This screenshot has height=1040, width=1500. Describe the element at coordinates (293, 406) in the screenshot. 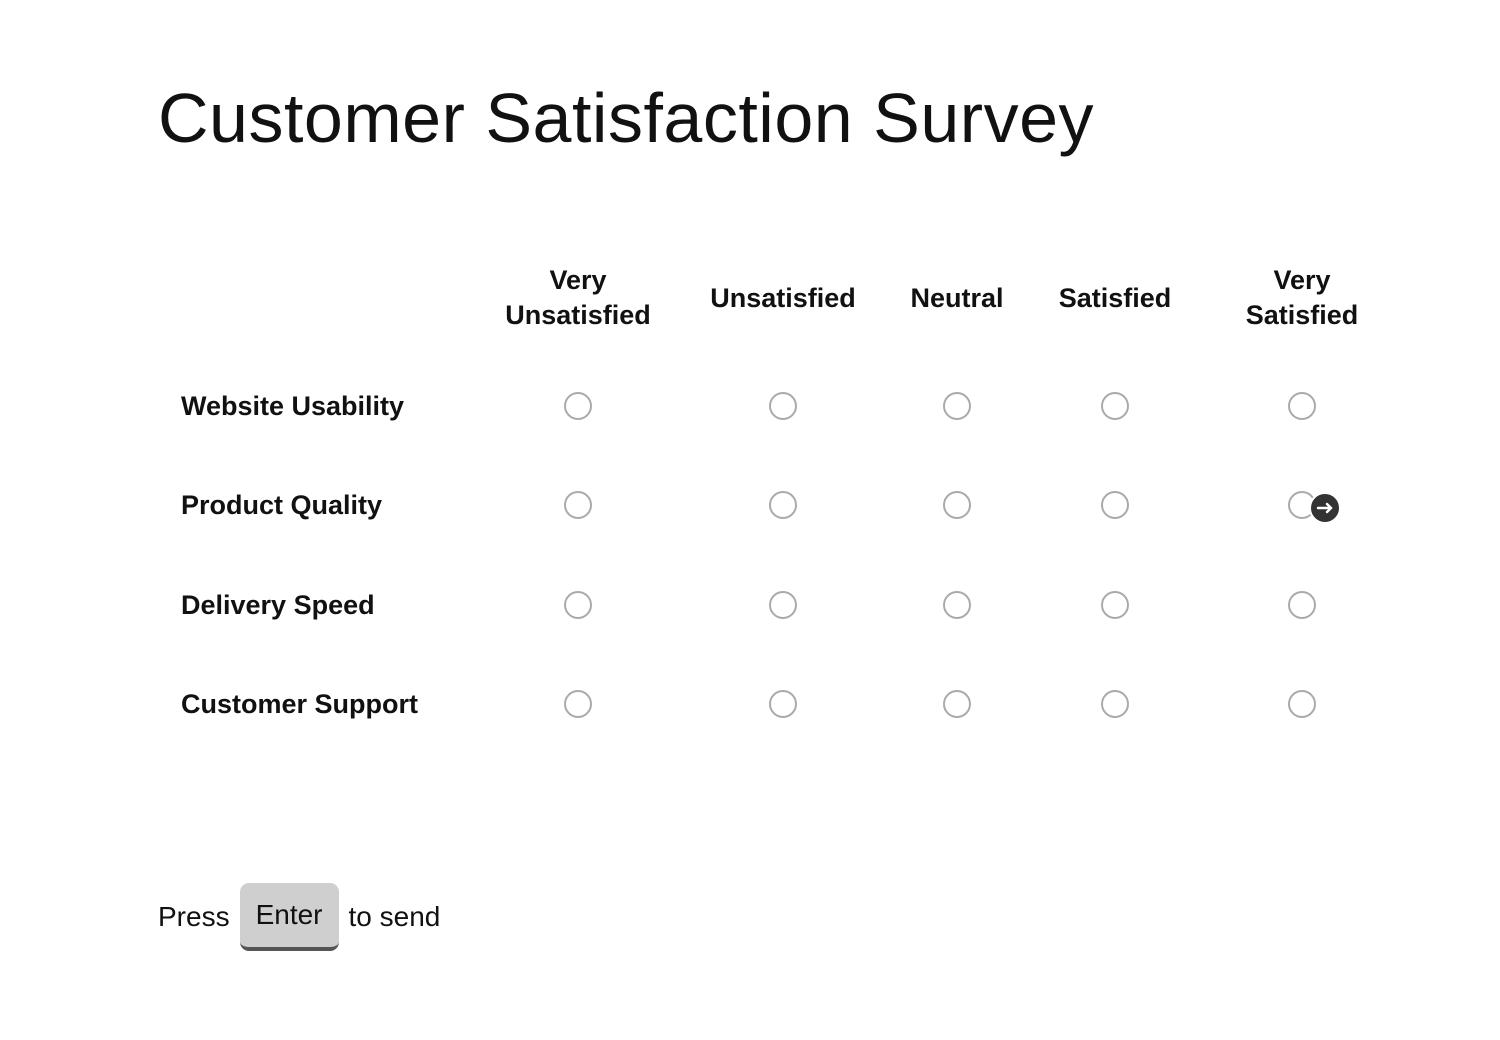

I see `row-label: Website Usability` at that location.